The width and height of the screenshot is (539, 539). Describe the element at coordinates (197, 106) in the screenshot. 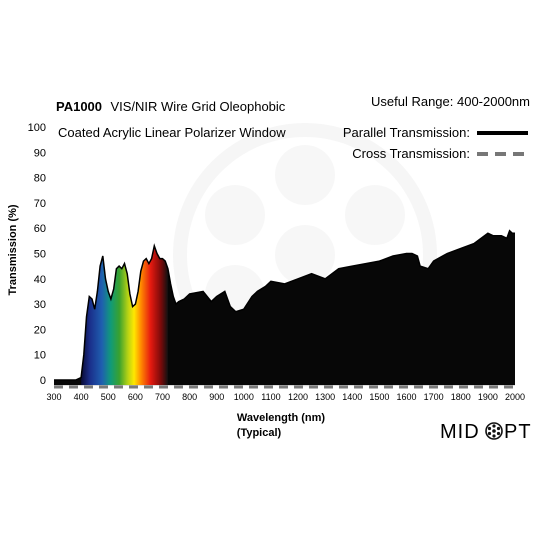

I see `title-description: VIS/NIR Wire Grid Oleophobic` at that location.